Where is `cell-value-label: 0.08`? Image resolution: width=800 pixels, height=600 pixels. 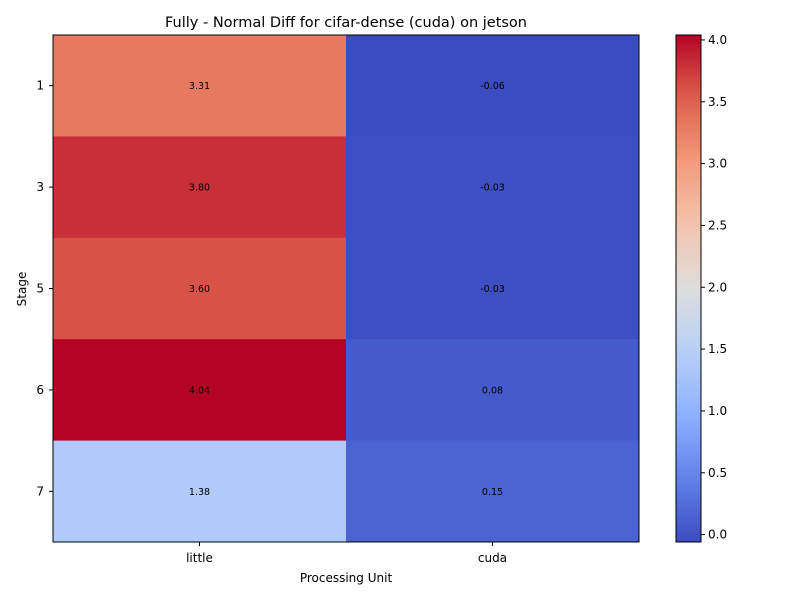 cell-value-label: 0.08 is located at coordinates (492, 390).